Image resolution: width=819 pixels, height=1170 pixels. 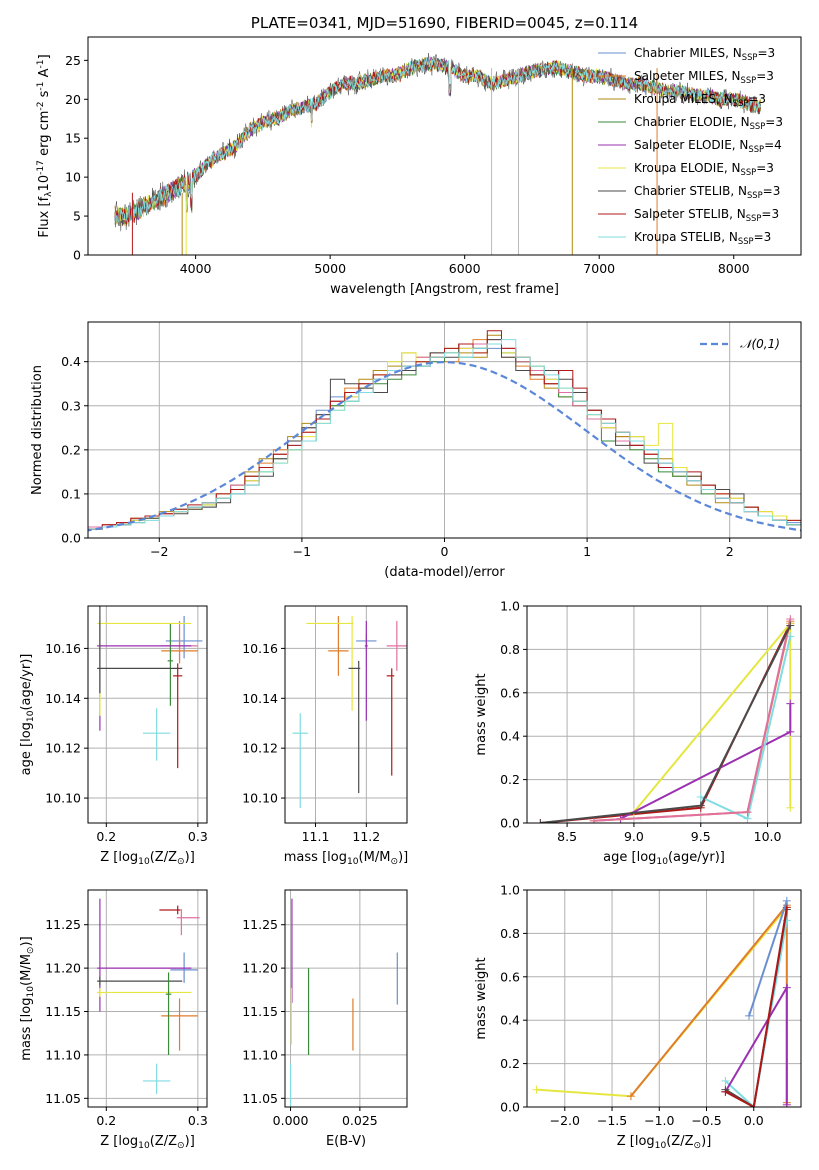 What do you see at coordinates (360, 1120) in the screenshot?
I see `x-tick-label: 0.025` at bounding box center [360, 1120].